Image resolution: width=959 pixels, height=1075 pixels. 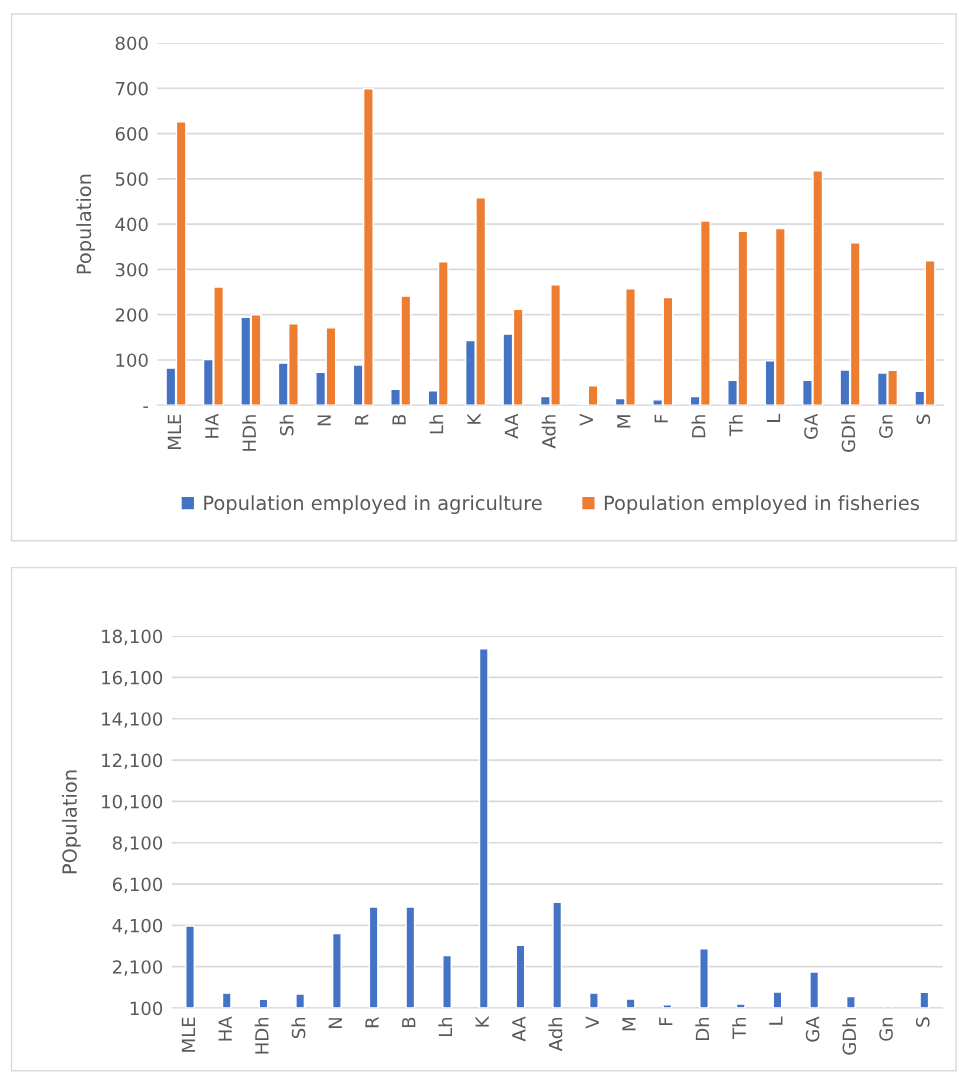 I want to click on y-tick-label: 14,100, so click(x=132, y=720).